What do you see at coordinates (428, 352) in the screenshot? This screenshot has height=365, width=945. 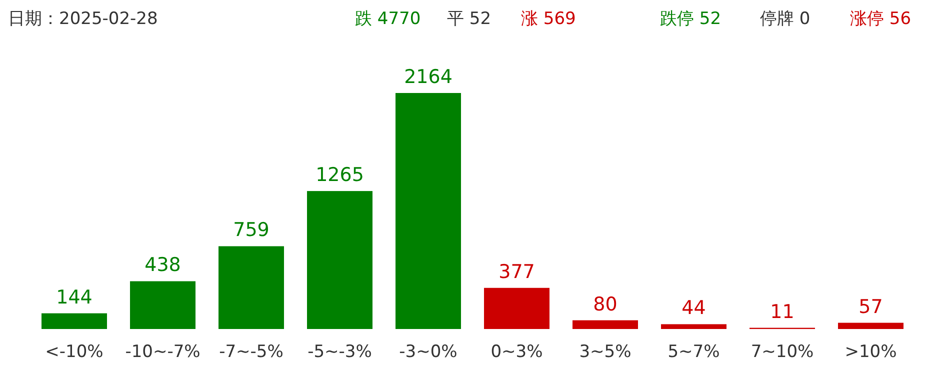 I see `x-tick-label: -3~0%` at bounding box center [428, 352].